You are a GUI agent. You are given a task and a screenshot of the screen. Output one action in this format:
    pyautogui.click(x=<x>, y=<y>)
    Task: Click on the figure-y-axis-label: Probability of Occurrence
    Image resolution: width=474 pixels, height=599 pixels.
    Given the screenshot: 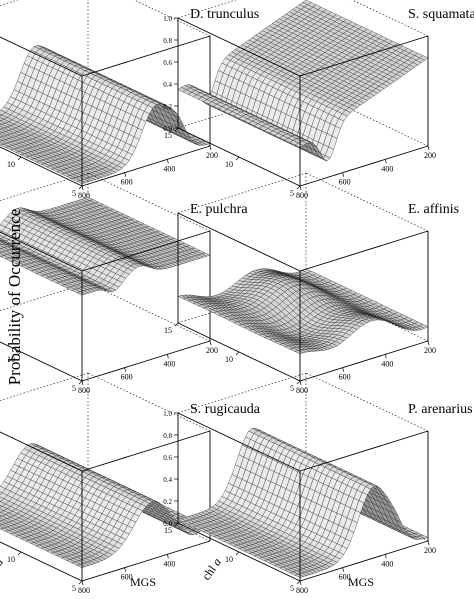 What is the action you would take?
    pyautogui.click(x=17, y=297)
    